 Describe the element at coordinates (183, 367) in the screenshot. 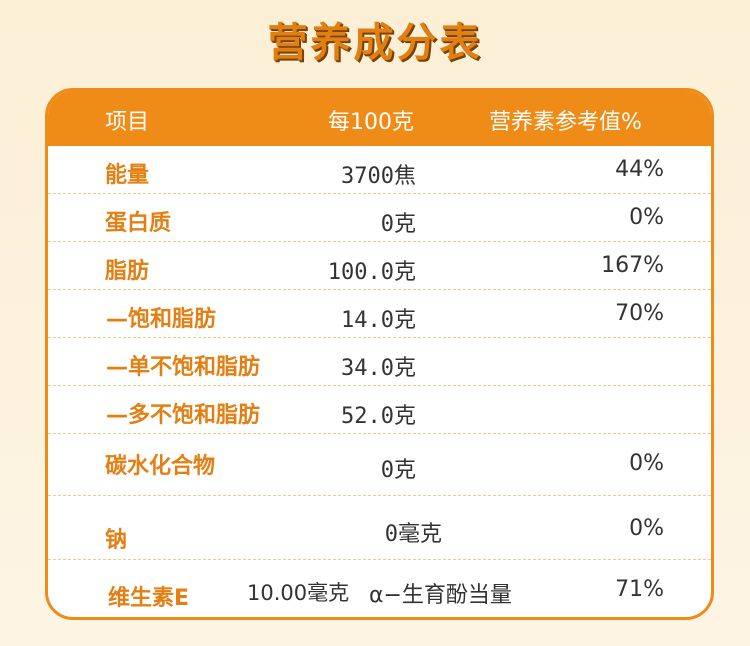

I see `nutrient-name: —单不饱和脂肪` at that location.